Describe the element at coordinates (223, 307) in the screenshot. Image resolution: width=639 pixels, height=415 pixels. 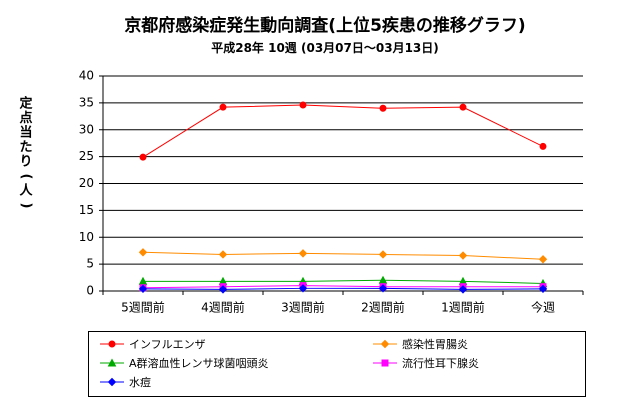
I see `x-tick-label: 4週間前` at that location.